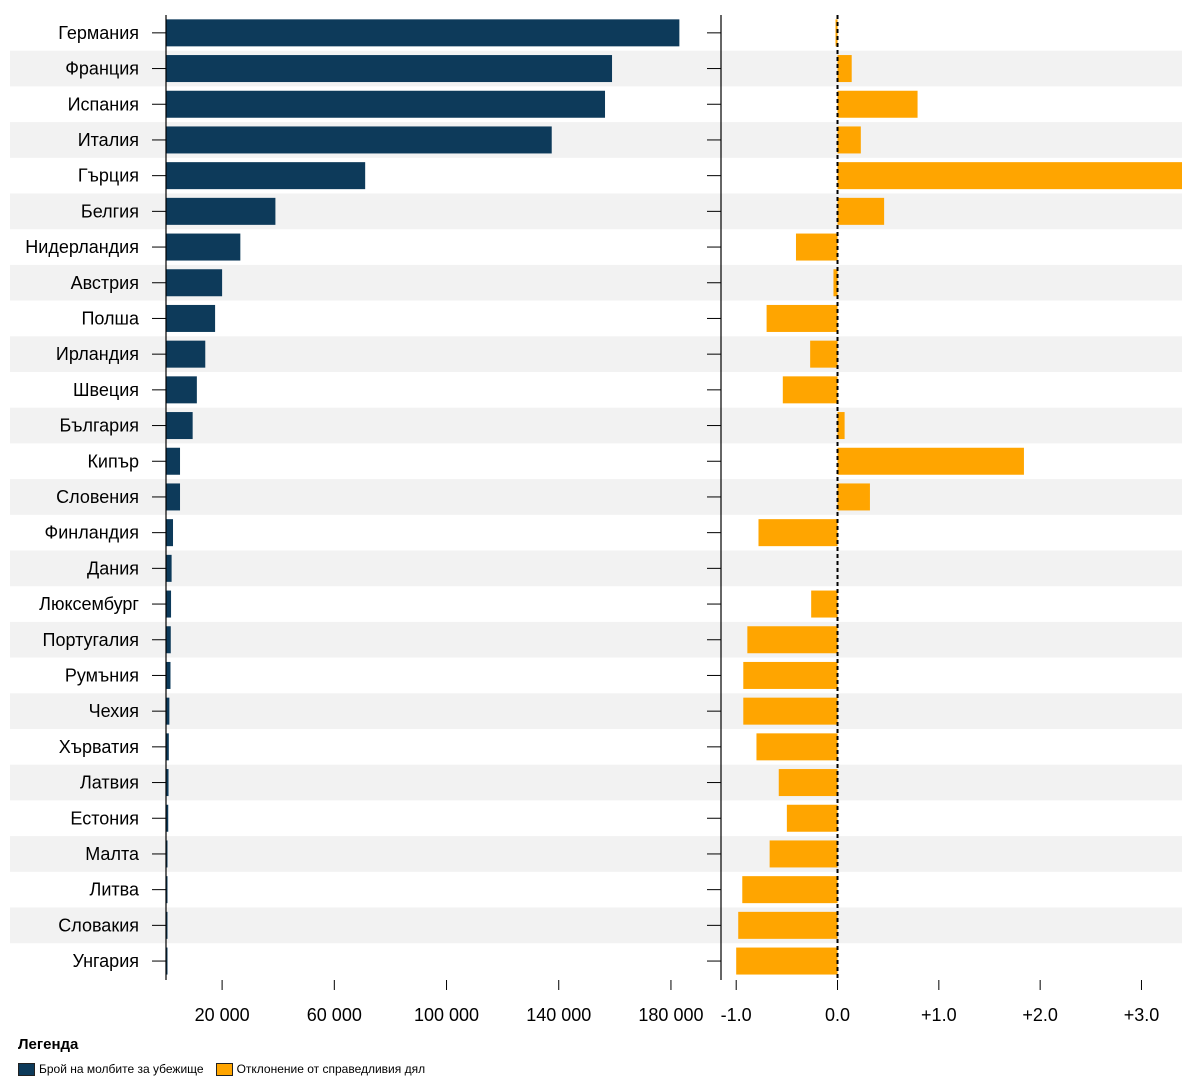 The width and height of the screenshot is (1182, 1079). I want to click on category-label: Румъния, so click(102, 675).